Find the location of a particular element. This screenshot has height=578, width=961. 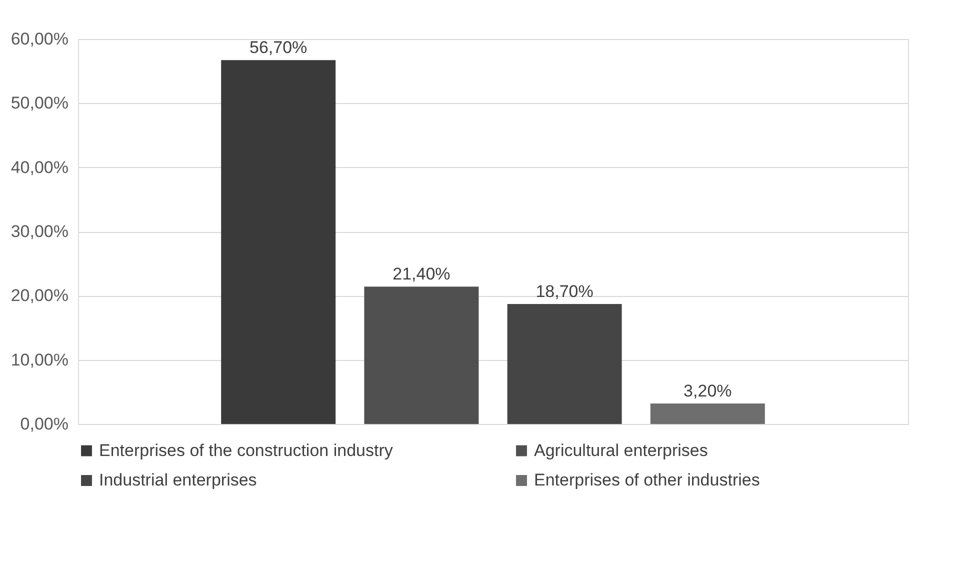

legend-label: Enterprises of other industries is located at coordinates (647, 480).